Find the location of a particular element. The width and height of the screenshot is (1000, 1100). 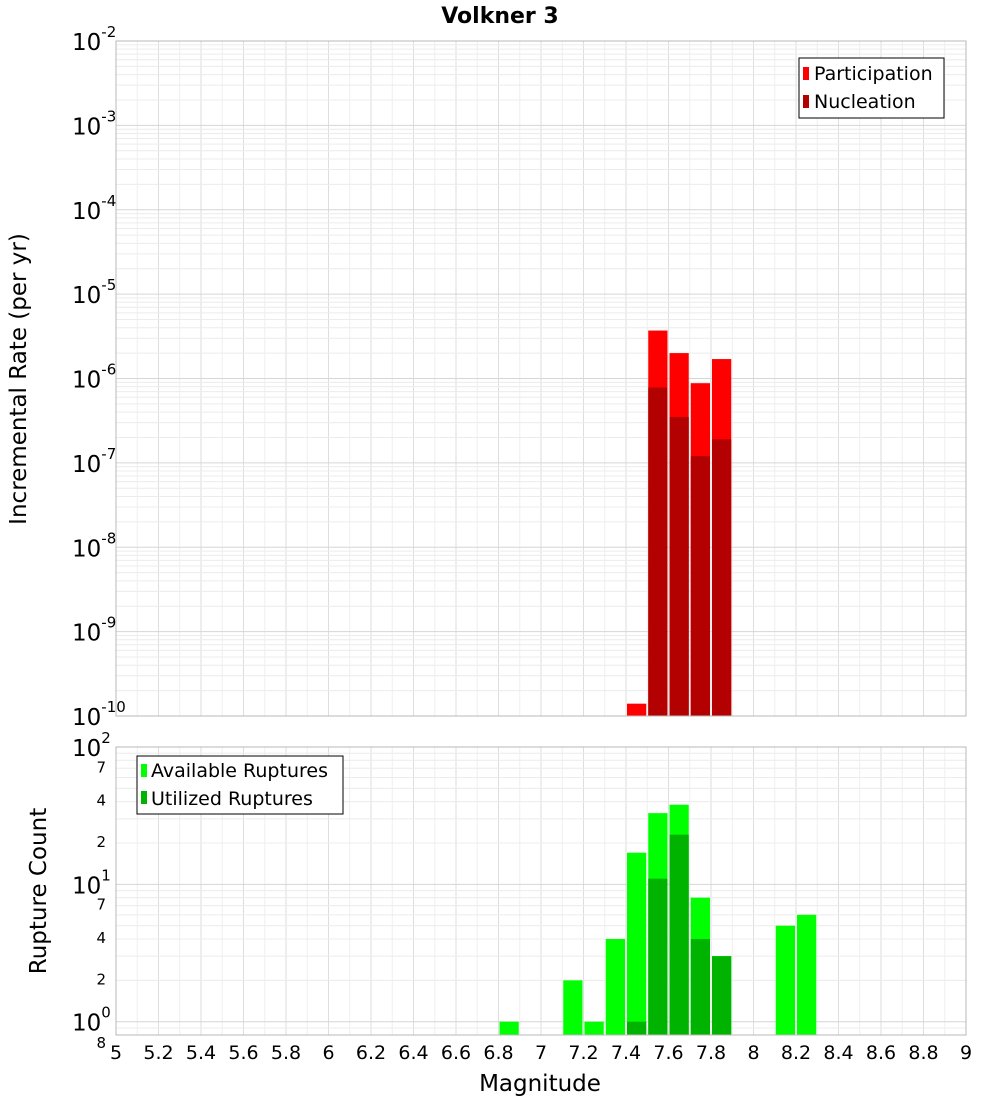

participation-legend-label: Participation is located at coordinates (873, 74).